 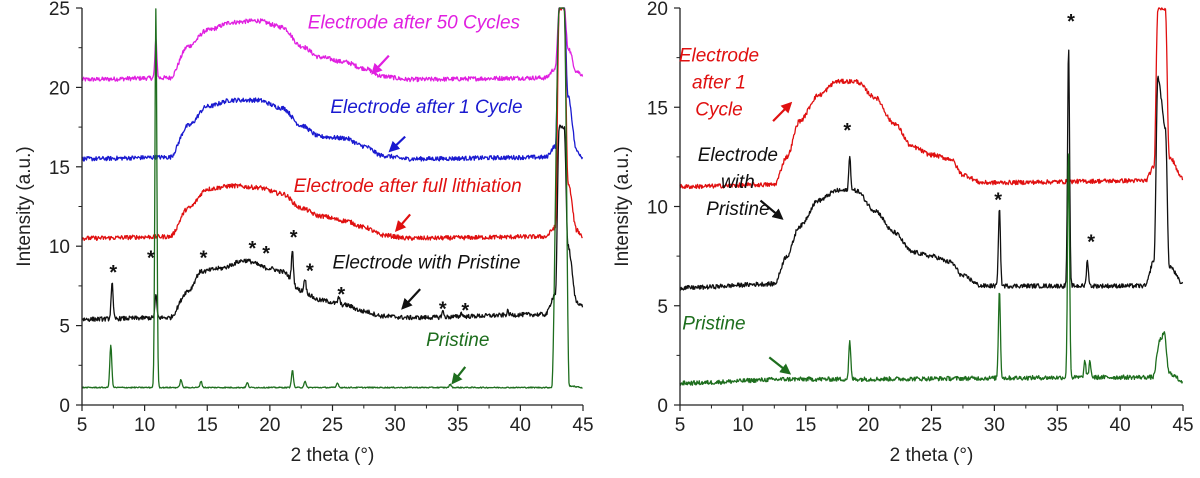 What do you see at coordinates (408, 186) in the screenshot?
I see `annotation-label: Electrode after full lithiation` at bounding box center [408, 186].